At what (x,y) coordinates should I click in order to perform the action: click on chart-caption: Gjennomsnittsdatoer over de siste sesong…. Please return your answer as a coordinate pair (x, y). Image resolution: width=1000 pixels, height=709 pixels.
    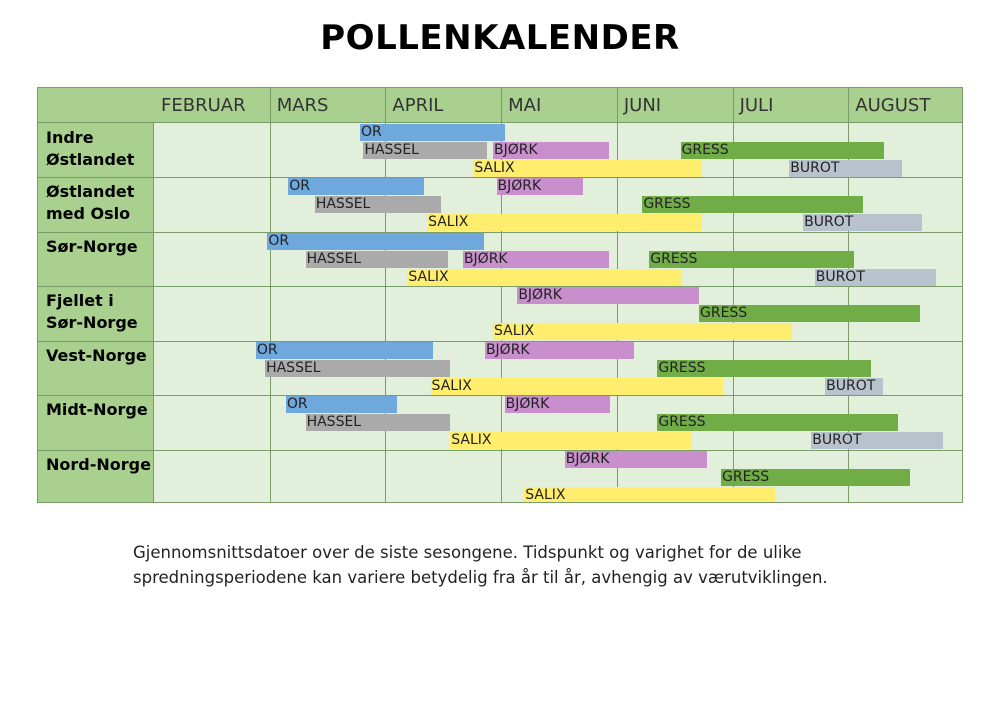
    Looking at the image, I should click on (480, 565).